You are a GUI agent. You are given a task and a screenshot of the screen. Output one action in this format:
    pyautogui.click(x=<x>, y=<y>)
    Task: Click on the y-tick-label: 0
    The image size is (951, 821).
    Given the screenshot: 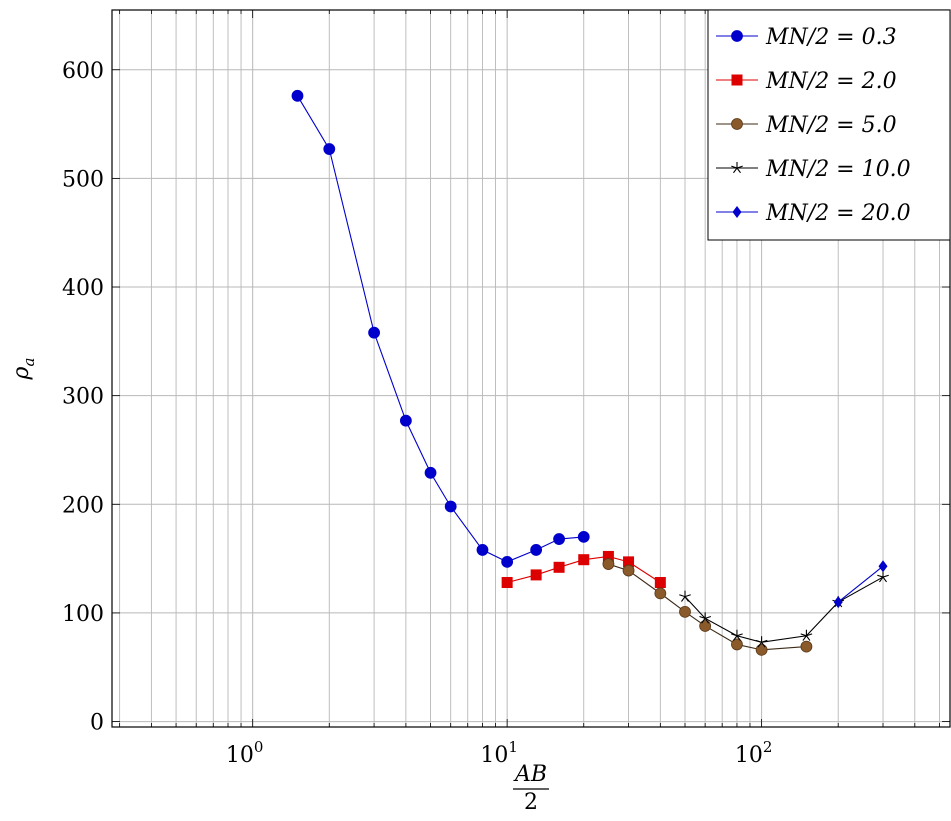 What is the action you would take?
    pyautogui.click(x=97, y=723)
    